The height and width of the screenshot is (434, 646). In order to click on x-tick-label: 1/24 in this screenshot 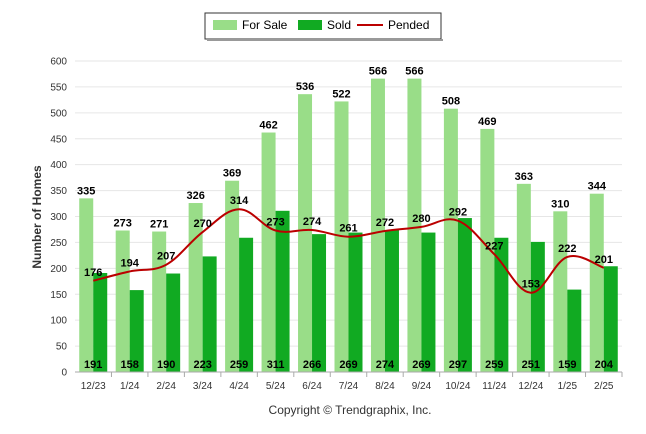, I will do `click(130, 386)`.